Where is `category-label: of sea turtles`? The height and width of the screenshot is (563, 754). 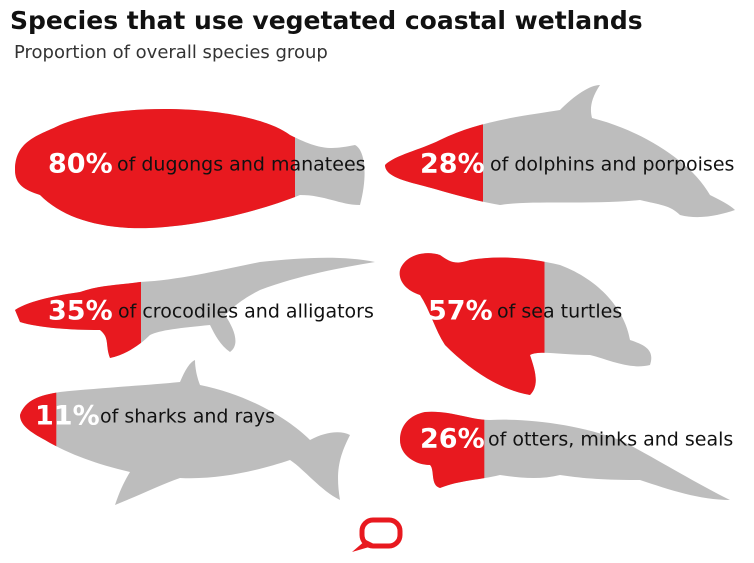
category-label: of sea turtles is located at coordinates (559, 312).